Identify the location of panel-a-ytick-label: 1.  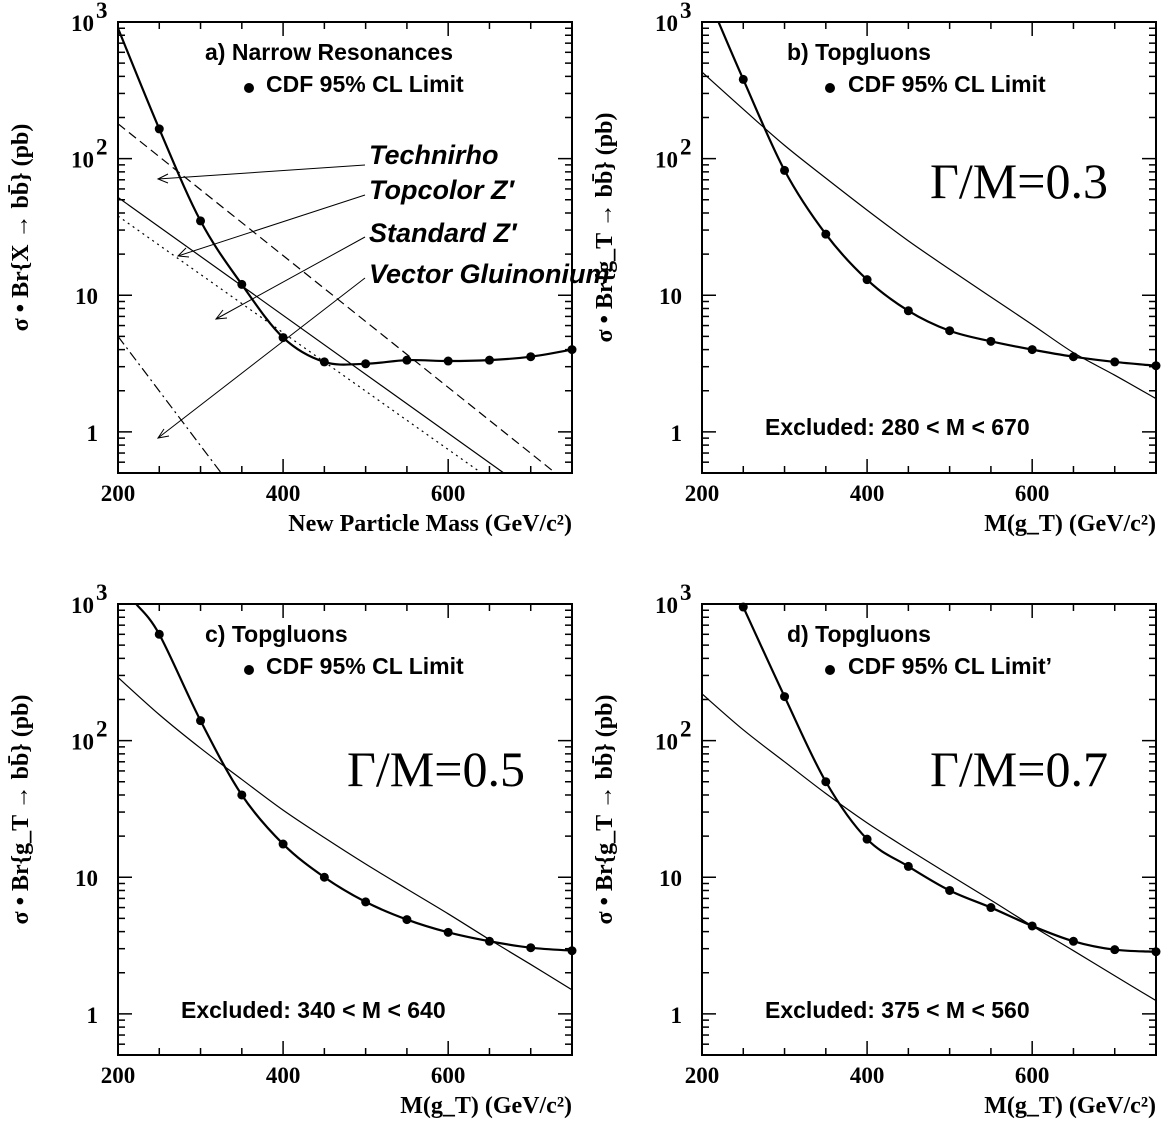
(93, 433).